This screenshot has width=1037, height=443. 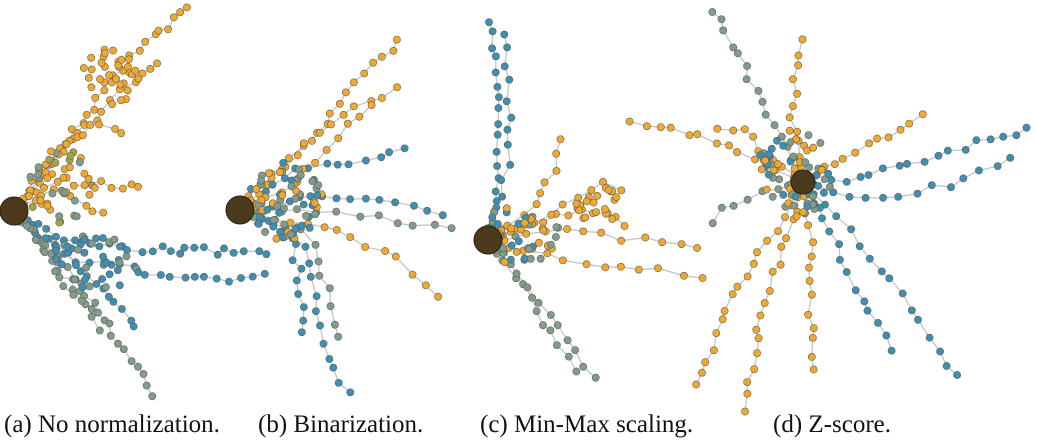 What do you see at coordinates (112, 424) in the screenshot?
I see `caption-a: (a) No normalization.` at bounding box center [112, 424].